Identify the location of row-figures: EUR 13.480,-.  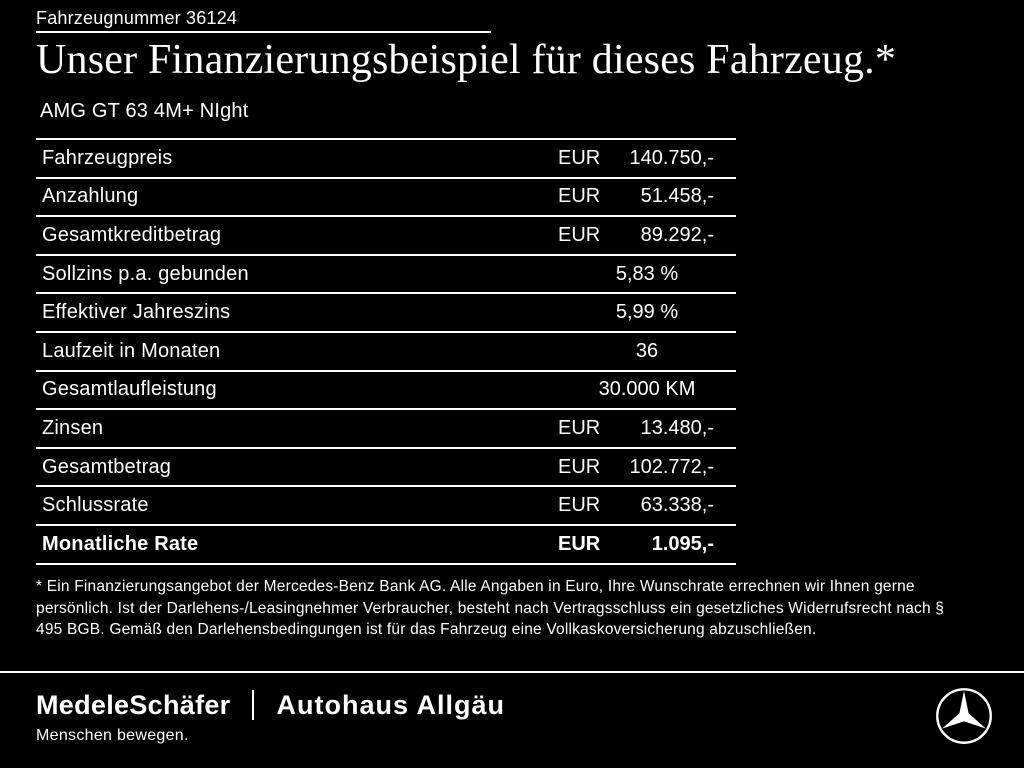
(647, 428).